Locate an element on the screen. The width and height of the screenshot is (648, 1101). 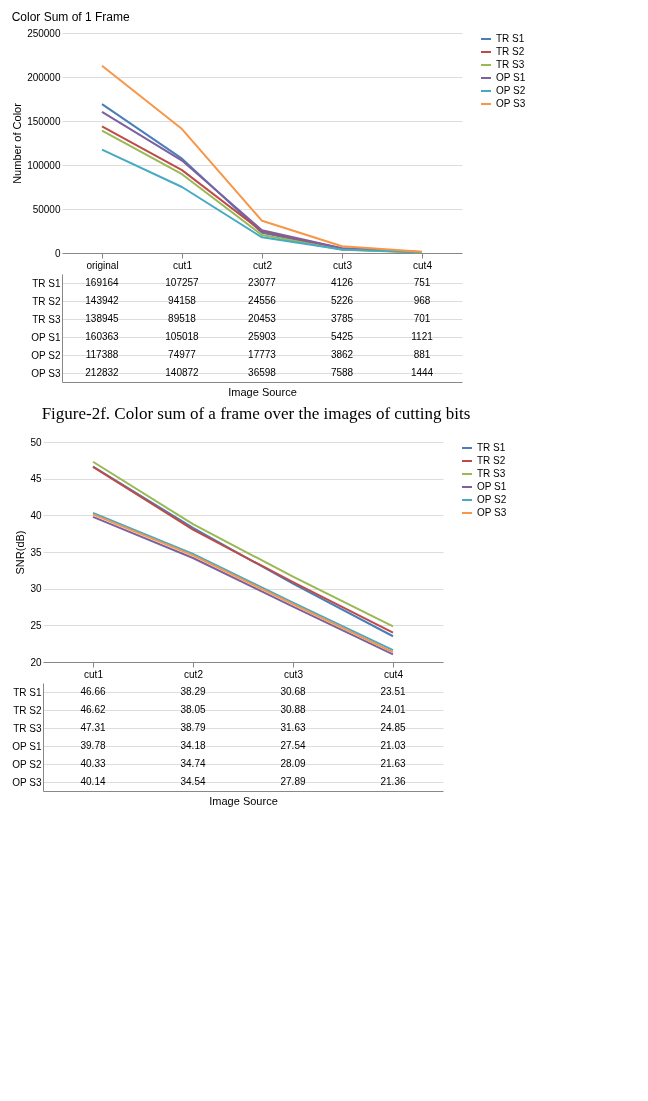
data-label: 36598 is located at coordinates (262, 372).